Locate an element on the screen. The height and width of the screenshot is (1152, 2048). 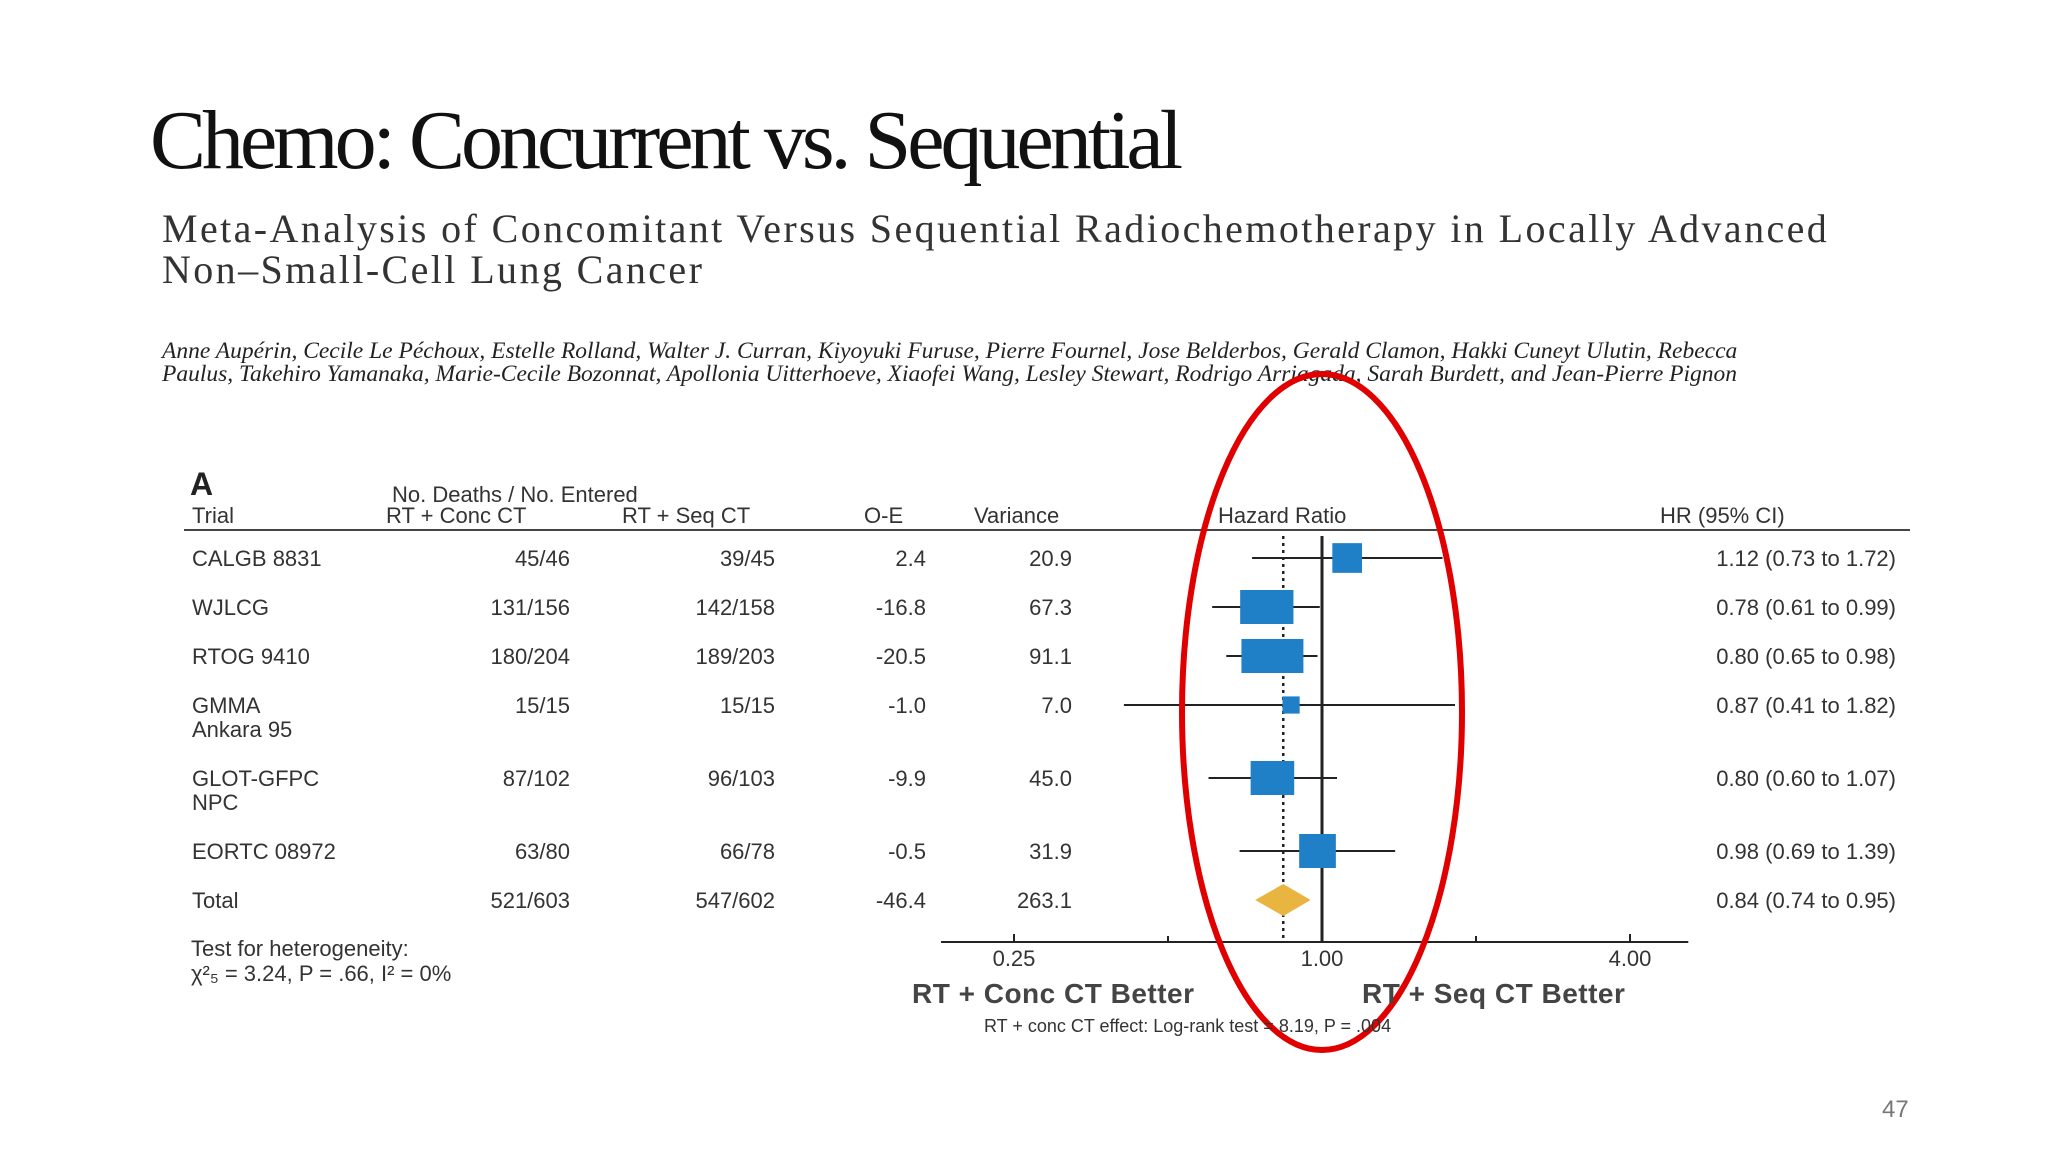
oe-cell: -20.5 is located at coordinates (900, 656).